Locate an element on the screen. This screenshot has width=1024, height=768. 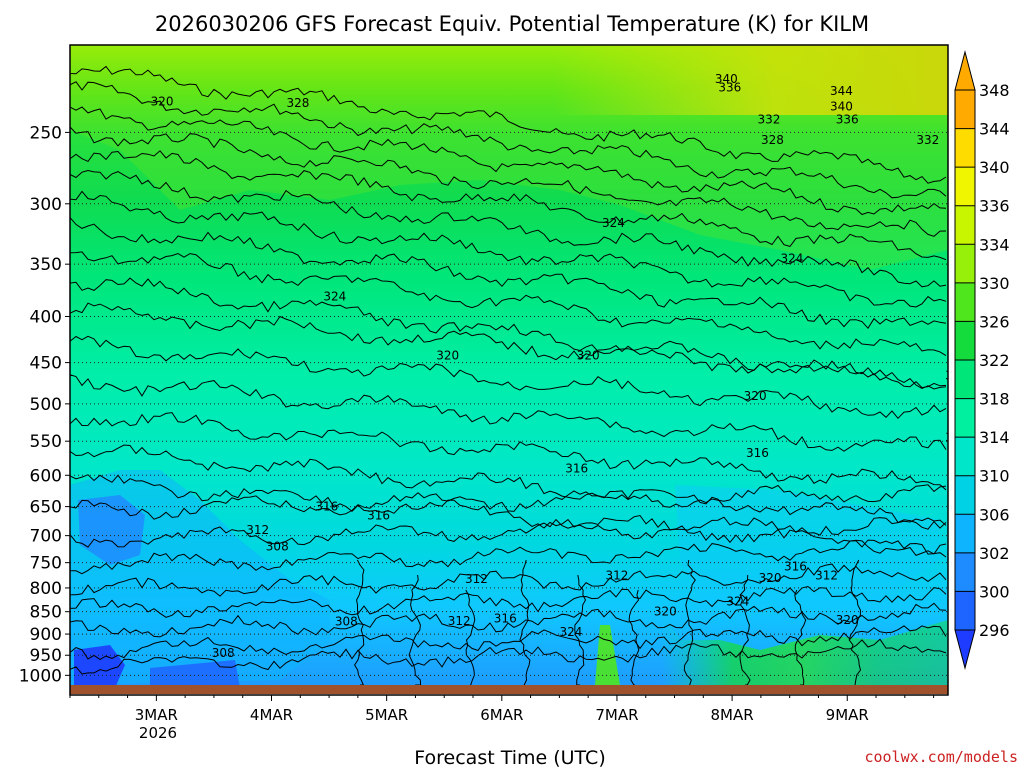
y-tick-label: 750 is located at coordinates (46, 564).